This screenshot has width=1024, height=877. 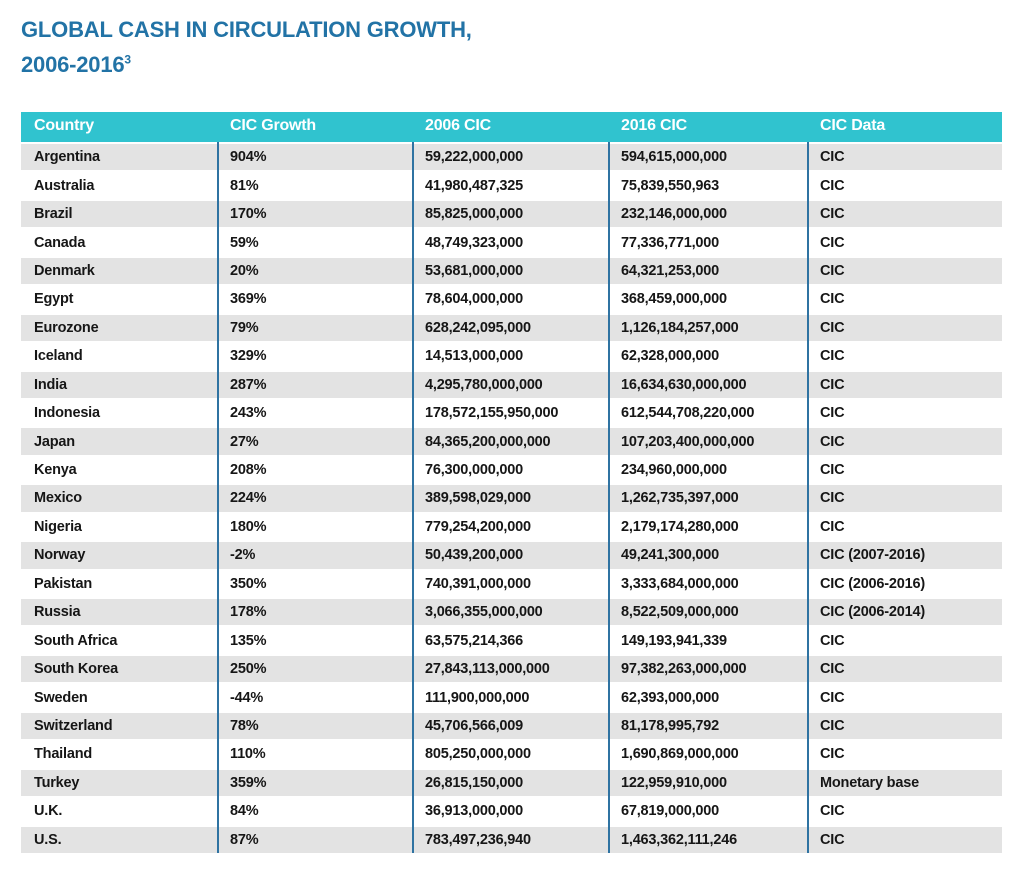 I want to click on cell-2006-cic: 779,254,200,000, so click(x=510, y=526).